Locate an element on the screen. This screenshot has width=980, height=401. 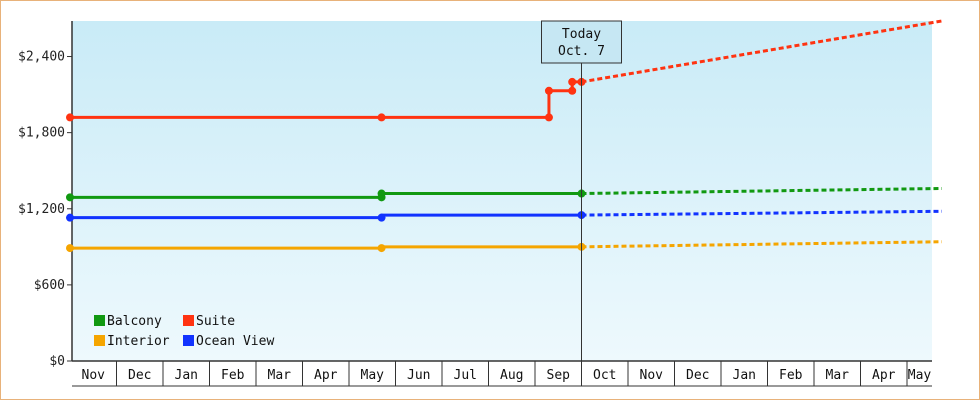
legend-label: Ocean View is located at coordinates (235, 341).